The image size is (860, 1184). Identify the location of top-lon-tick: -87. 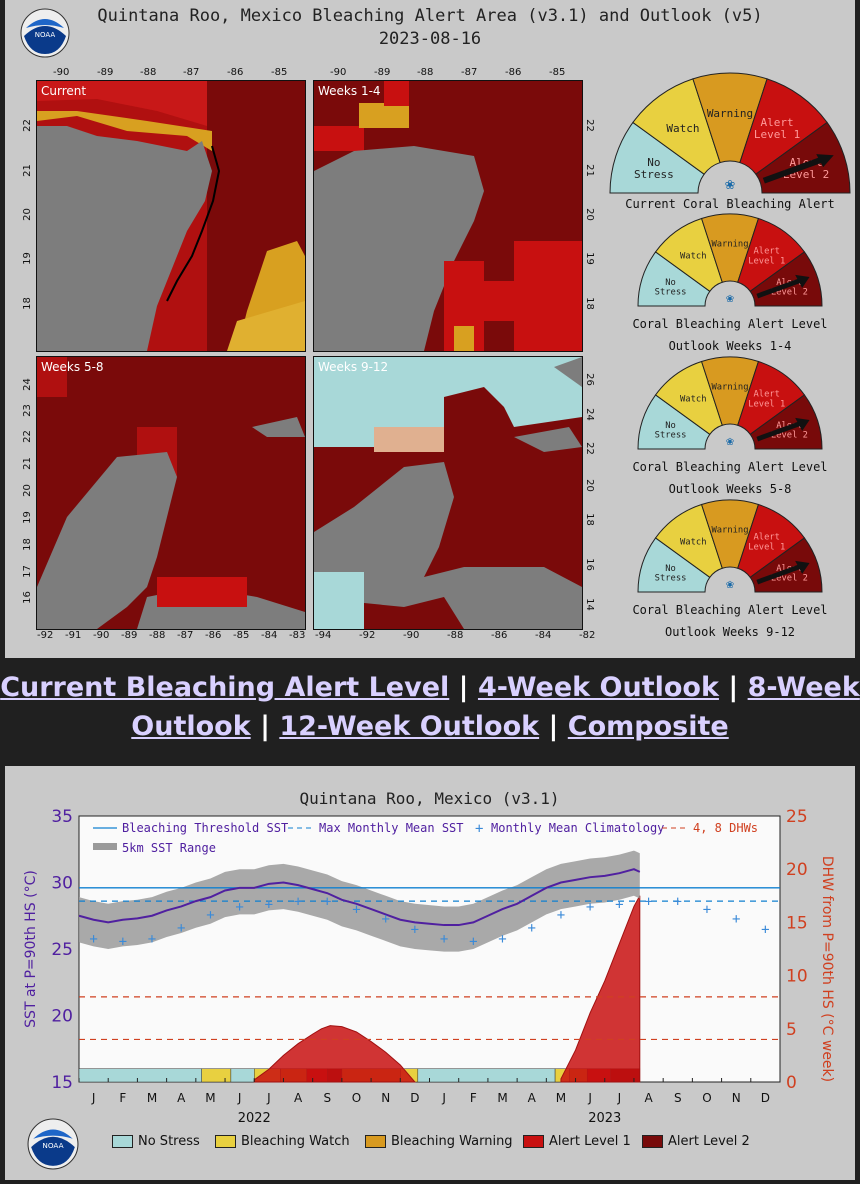
(469, 72).